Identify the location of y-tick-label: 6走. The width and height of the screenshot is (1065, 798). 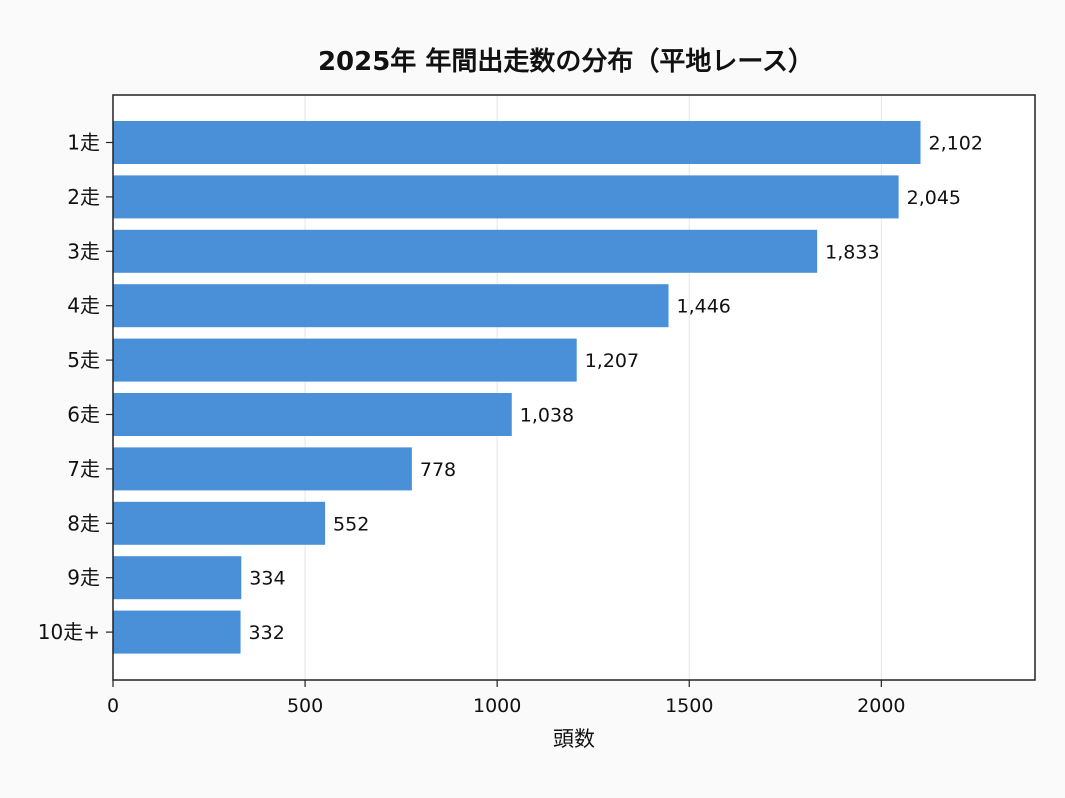
(83, 415).